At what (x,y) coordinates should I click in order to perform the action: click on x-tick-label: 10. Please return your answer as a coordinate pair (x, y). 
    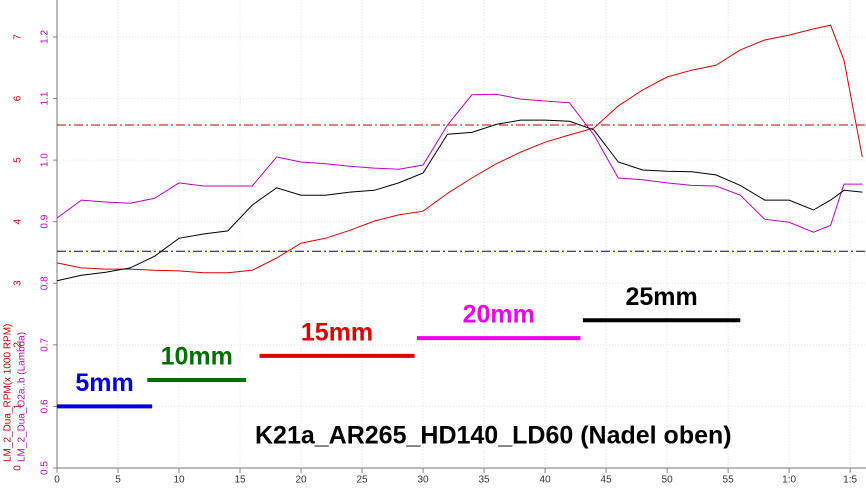
    Looking at the image, I should click on (179, 480).